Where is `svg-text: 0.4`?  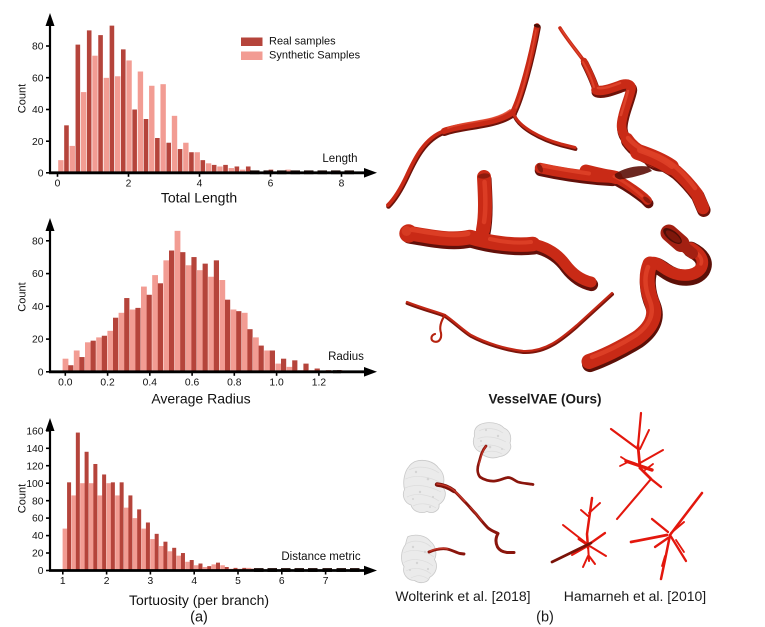
svg-text: 0.4 is located at coordinates (150, 382).